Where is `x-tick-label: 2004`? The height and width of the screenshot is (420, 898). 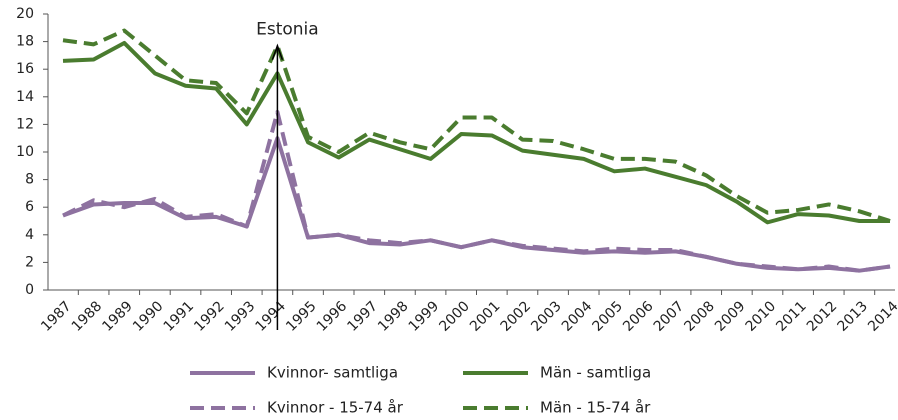
x-tick-label: 2004 is located at coordinates (577, 316).